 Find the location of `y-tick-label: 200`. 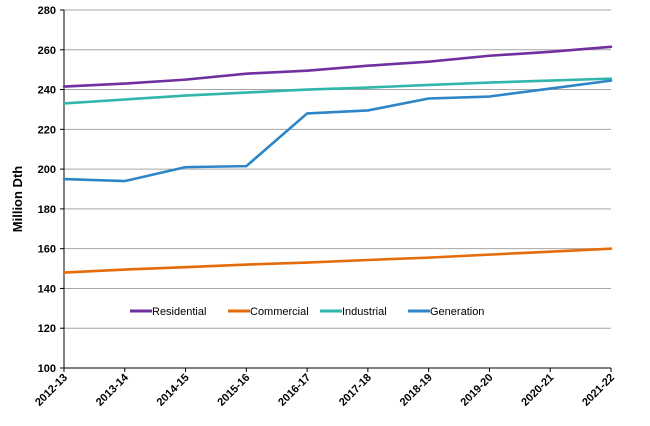

y-tick-label: 200 is located at coordinates (47, 170).